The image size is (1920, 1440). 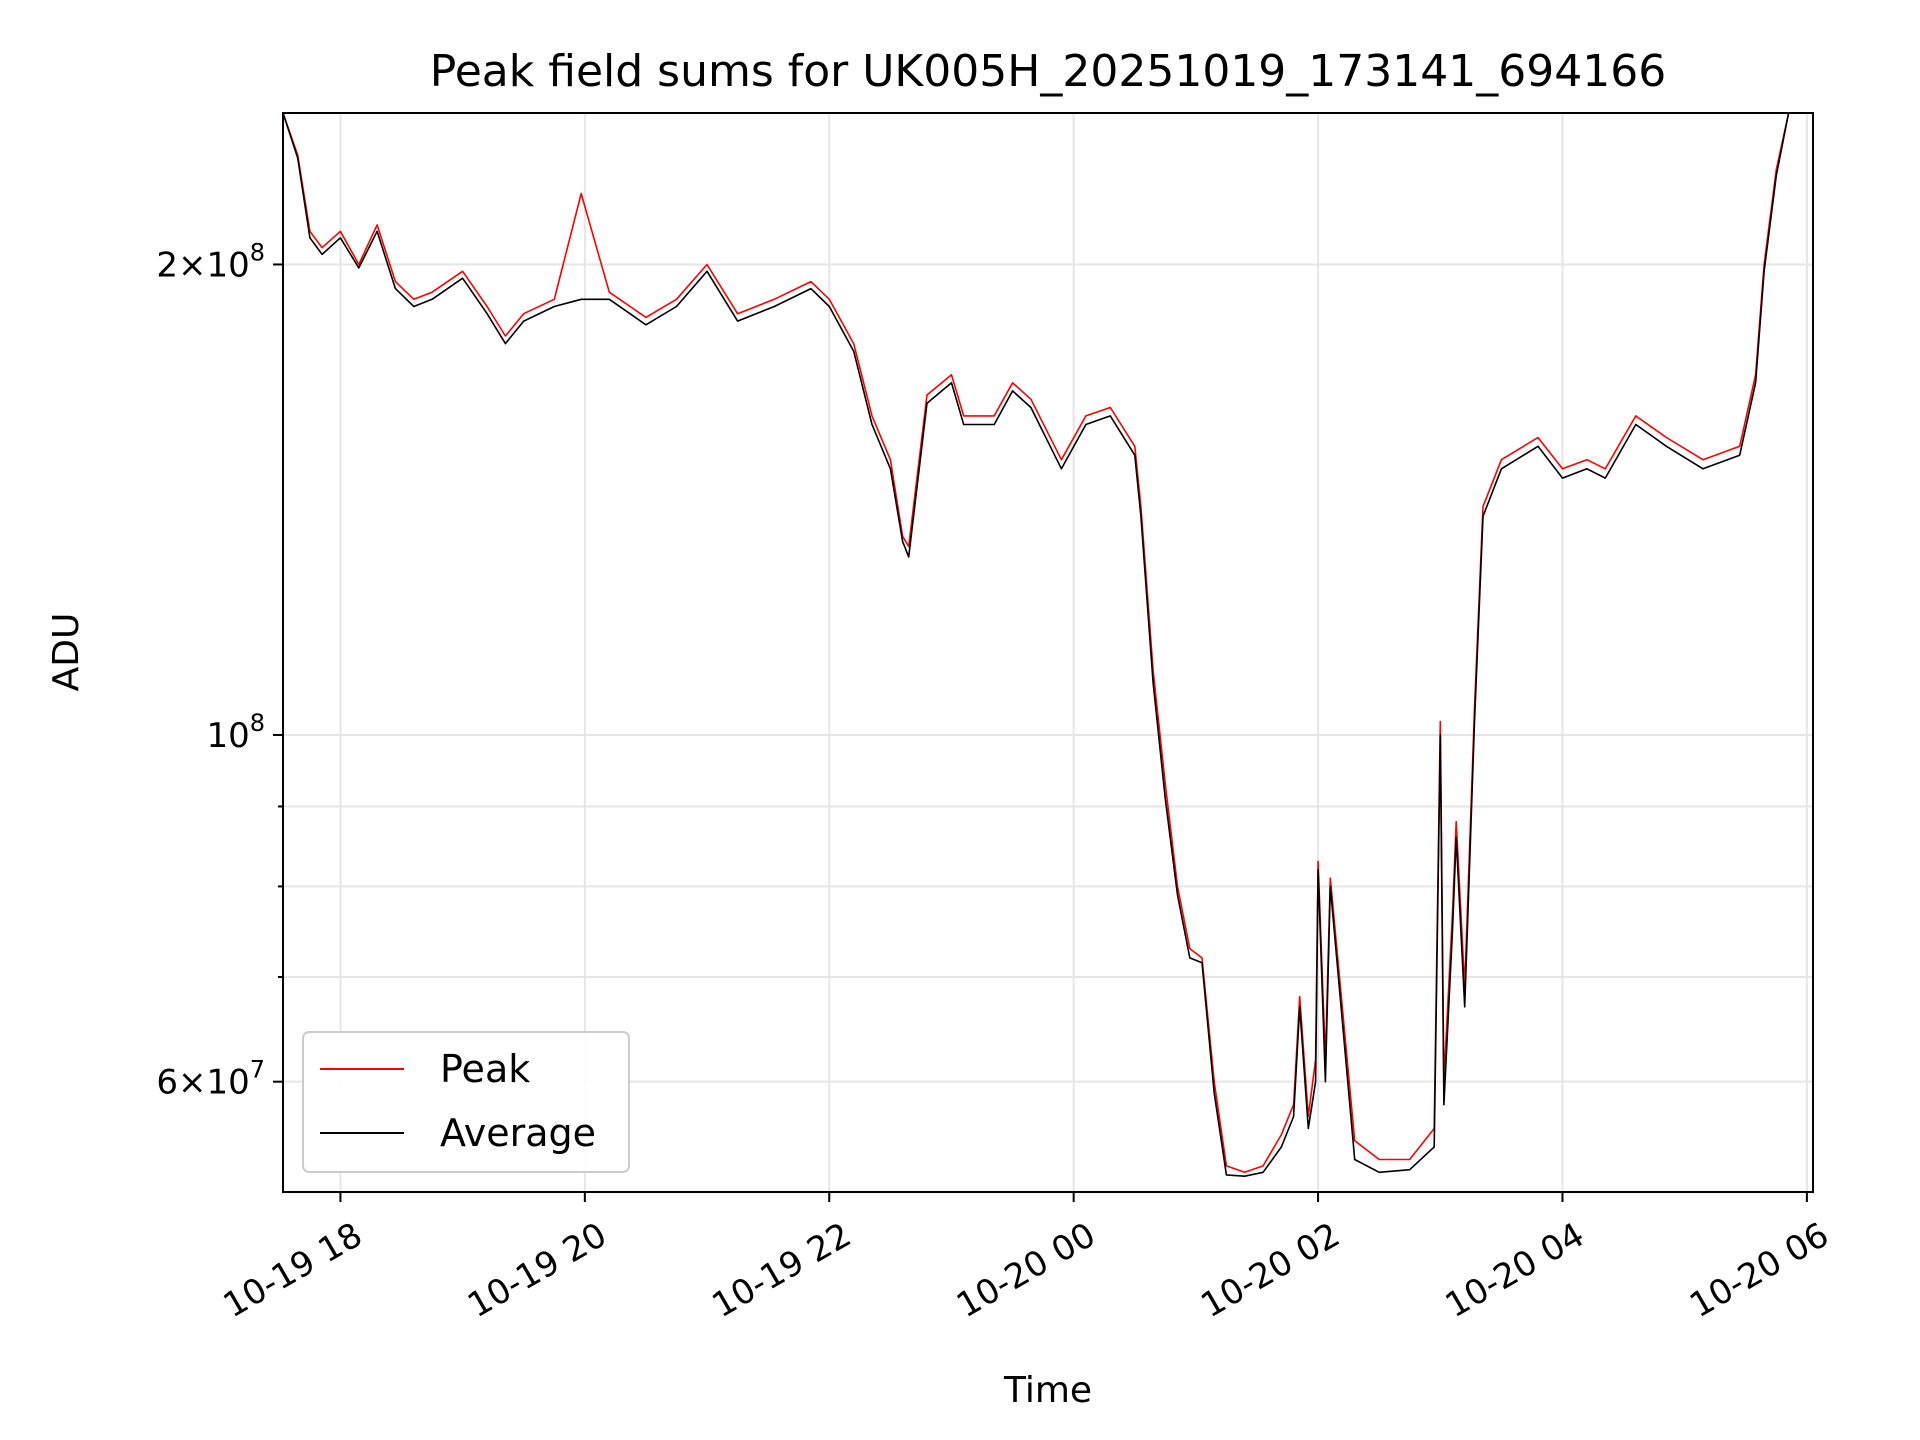 I want to click on y-tick-exponent: 7, so click(x=257, y=1070).